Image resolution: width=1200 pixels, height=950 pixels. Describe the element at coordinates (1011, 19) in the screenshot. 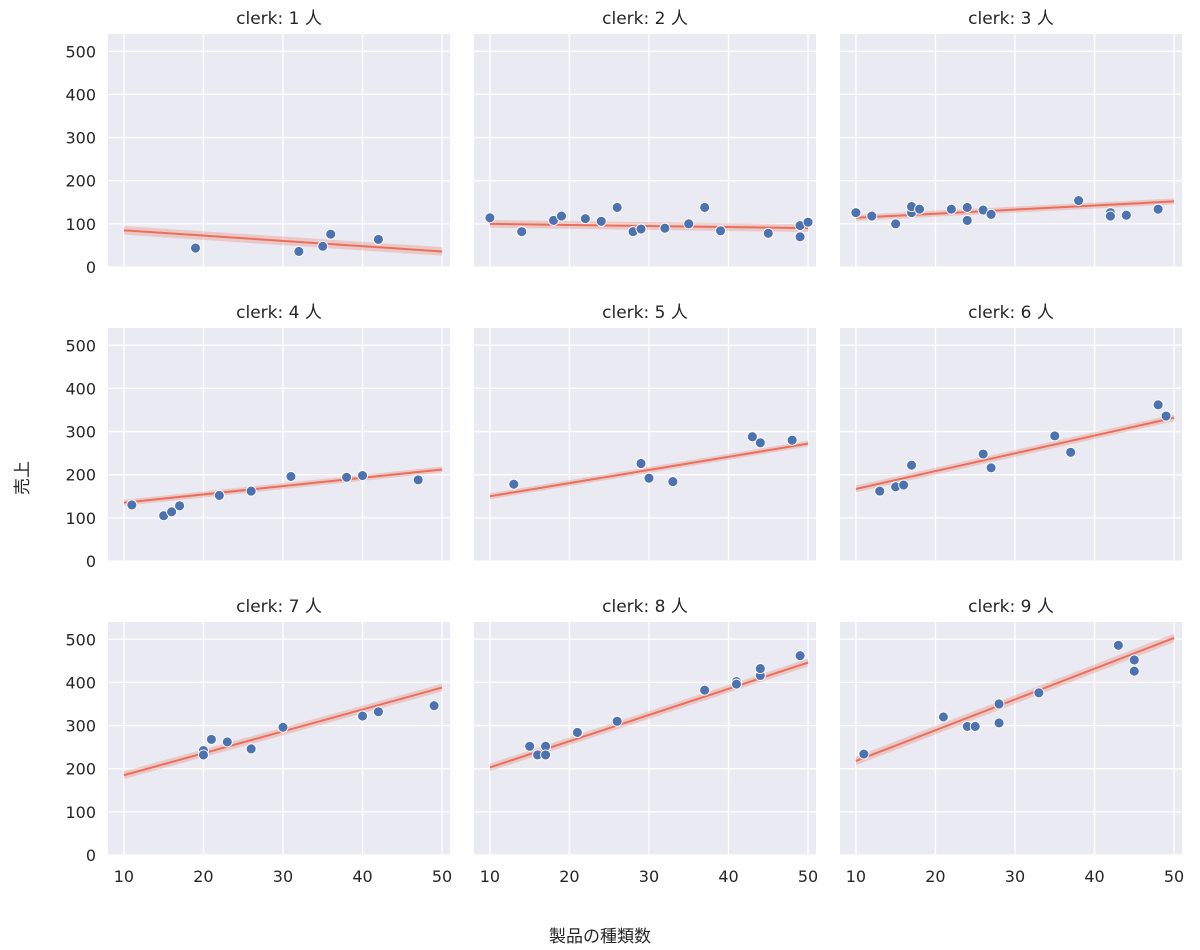

I see `panel-title: clerk: 3 人` at that location.